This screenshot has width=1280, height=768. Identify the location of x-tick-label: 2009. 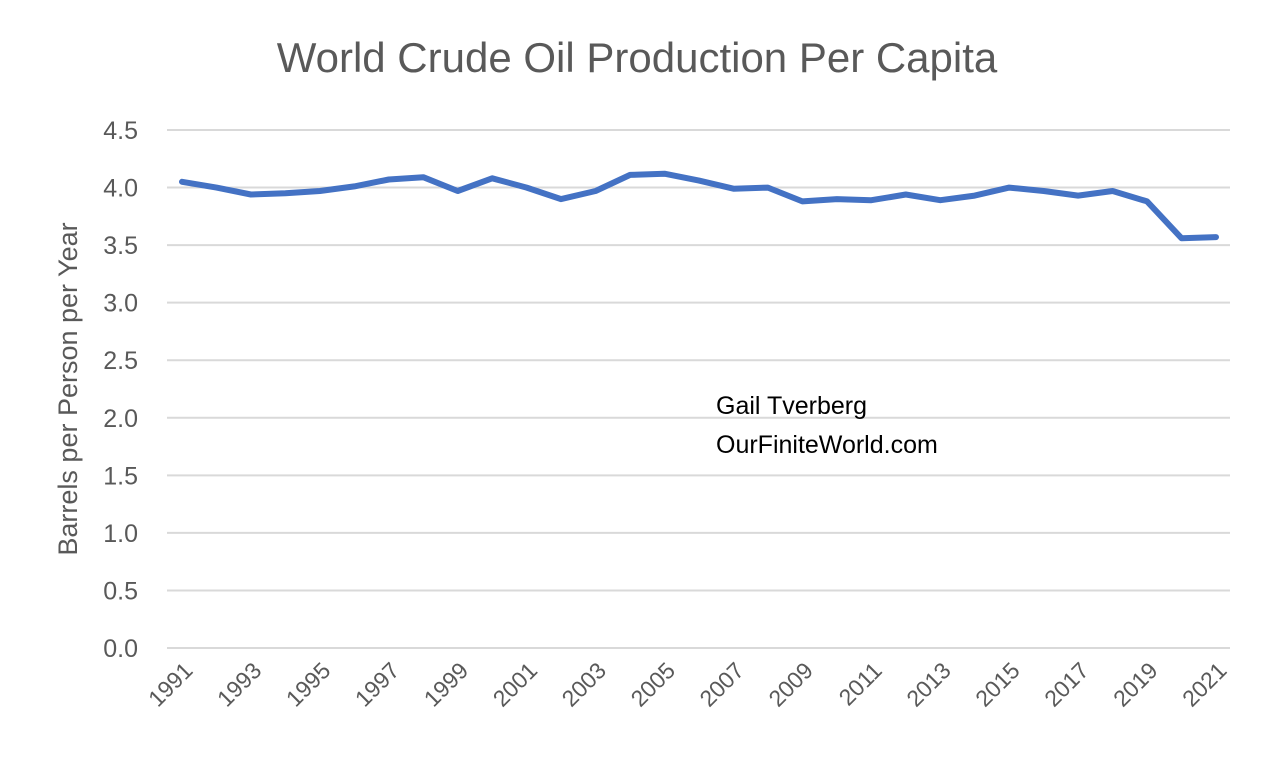
(790, 684).